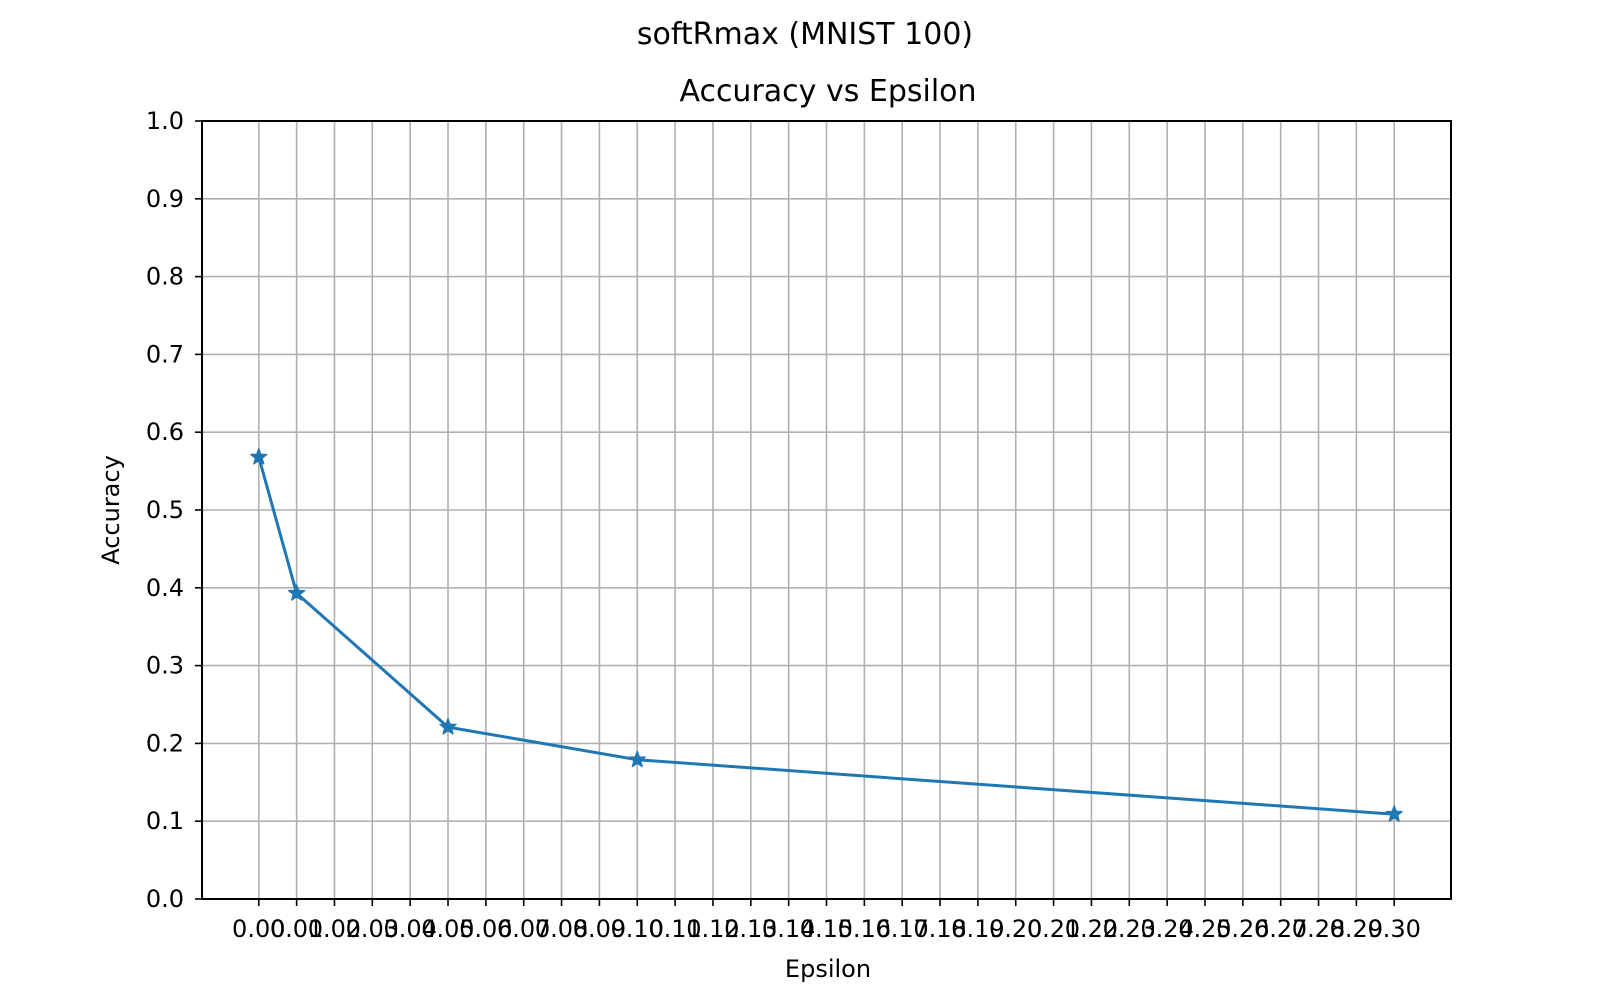 The image size is (1600, 1000). Describe the element at coordinates (165, 510) in the screenshot. I see `y-tick-label: 0.5` at that location.